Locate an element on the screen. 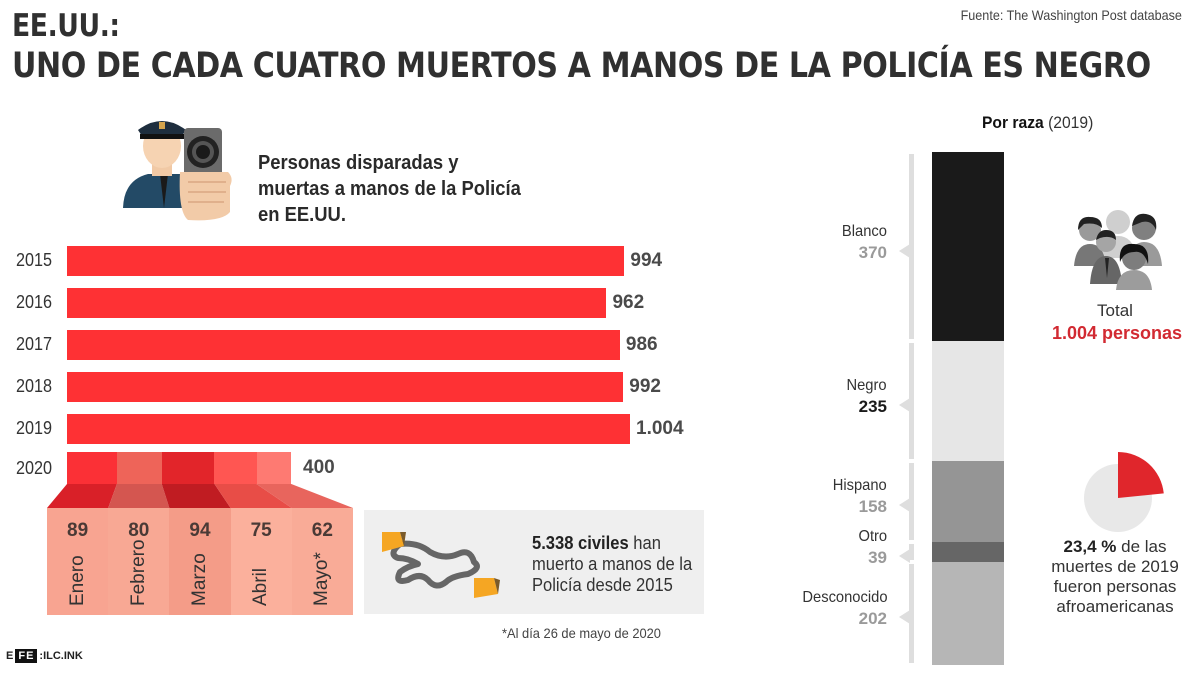 This screenshot has height=675, width=1200. year-label-2018: 2018 is located at coordinates (34, 386).